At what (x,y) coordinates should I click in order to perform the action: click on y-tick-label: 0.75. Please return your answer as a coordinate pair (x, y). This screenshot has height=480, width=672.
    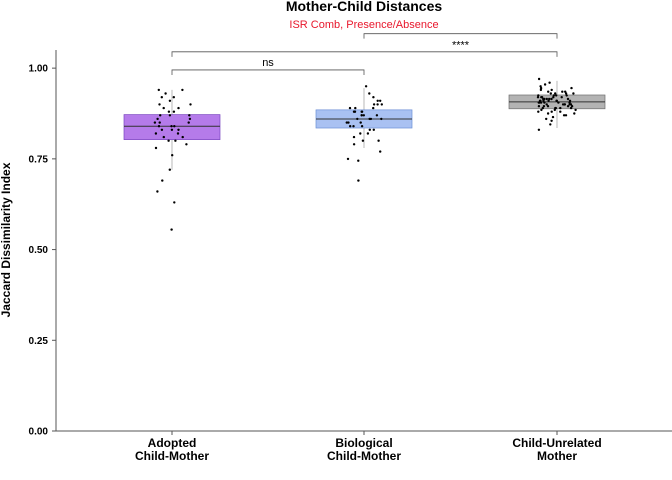
    Looking at the image, I should click on (39, 159).